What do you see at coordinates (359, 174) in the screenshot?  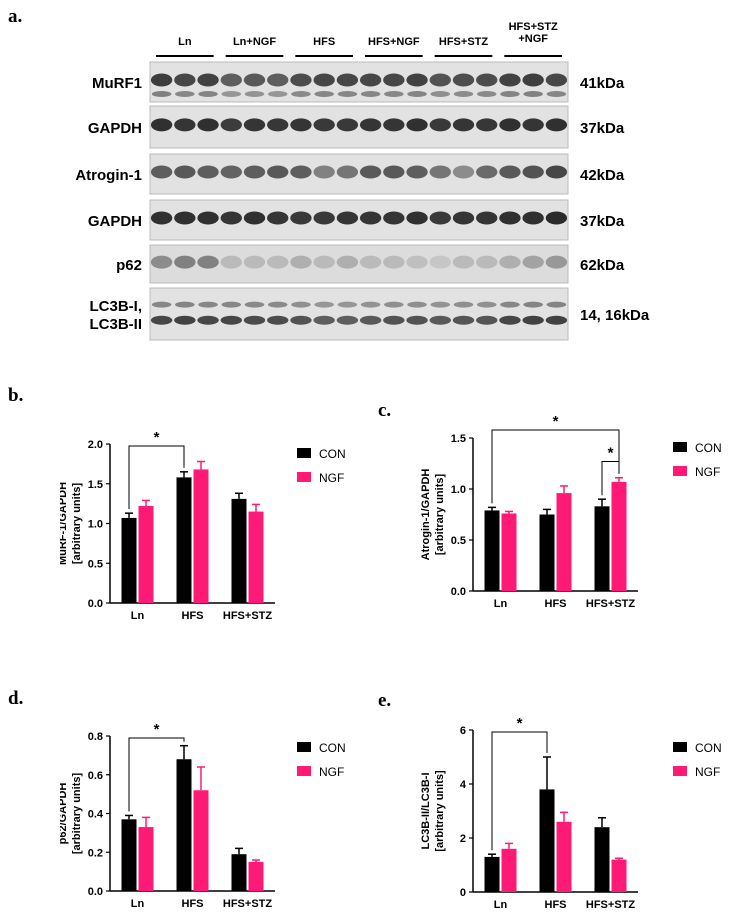 I see `blot-membrane` at bounding box center [359, 174].